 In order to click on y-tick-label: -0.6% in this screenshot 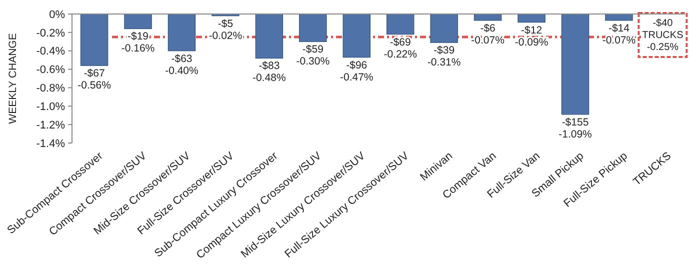, I will do `click(51, 70)`.